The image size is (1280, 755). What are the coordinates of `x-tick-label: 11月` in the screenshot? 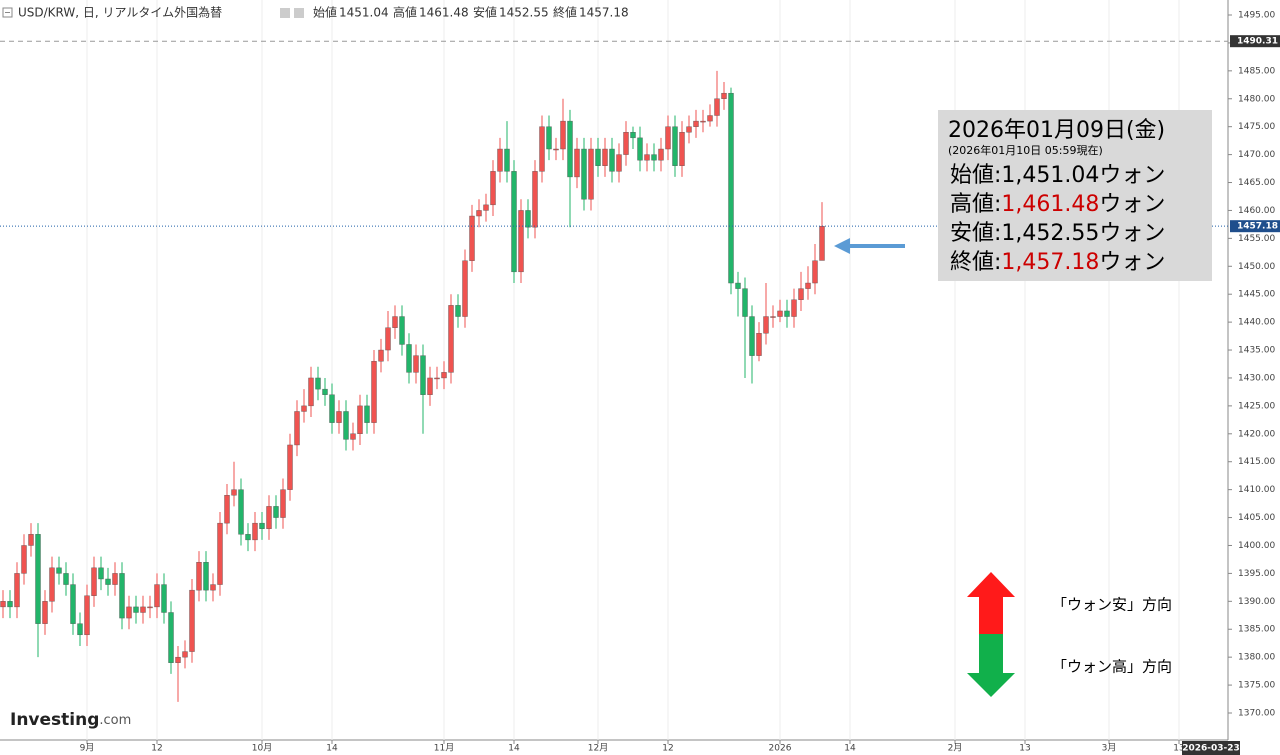 It's located at (444, 748).